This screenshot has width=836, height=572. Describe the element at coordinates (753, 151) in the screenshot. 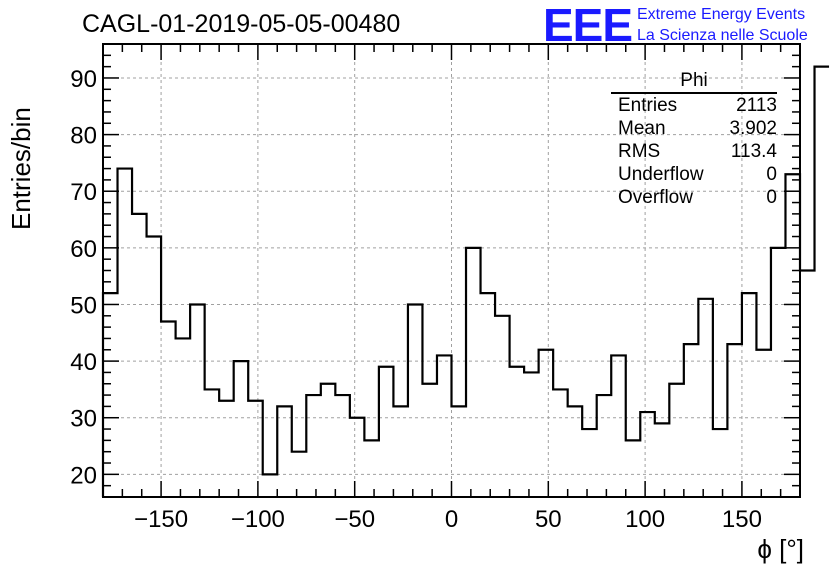

I see `stats-value: 113.4` at that location.